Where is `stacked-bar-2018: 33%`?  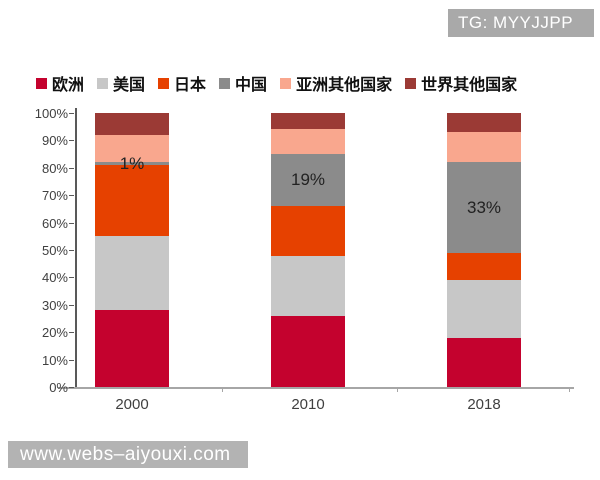 stacked-bar-2018: 33% is located at coordinates (484, 250).